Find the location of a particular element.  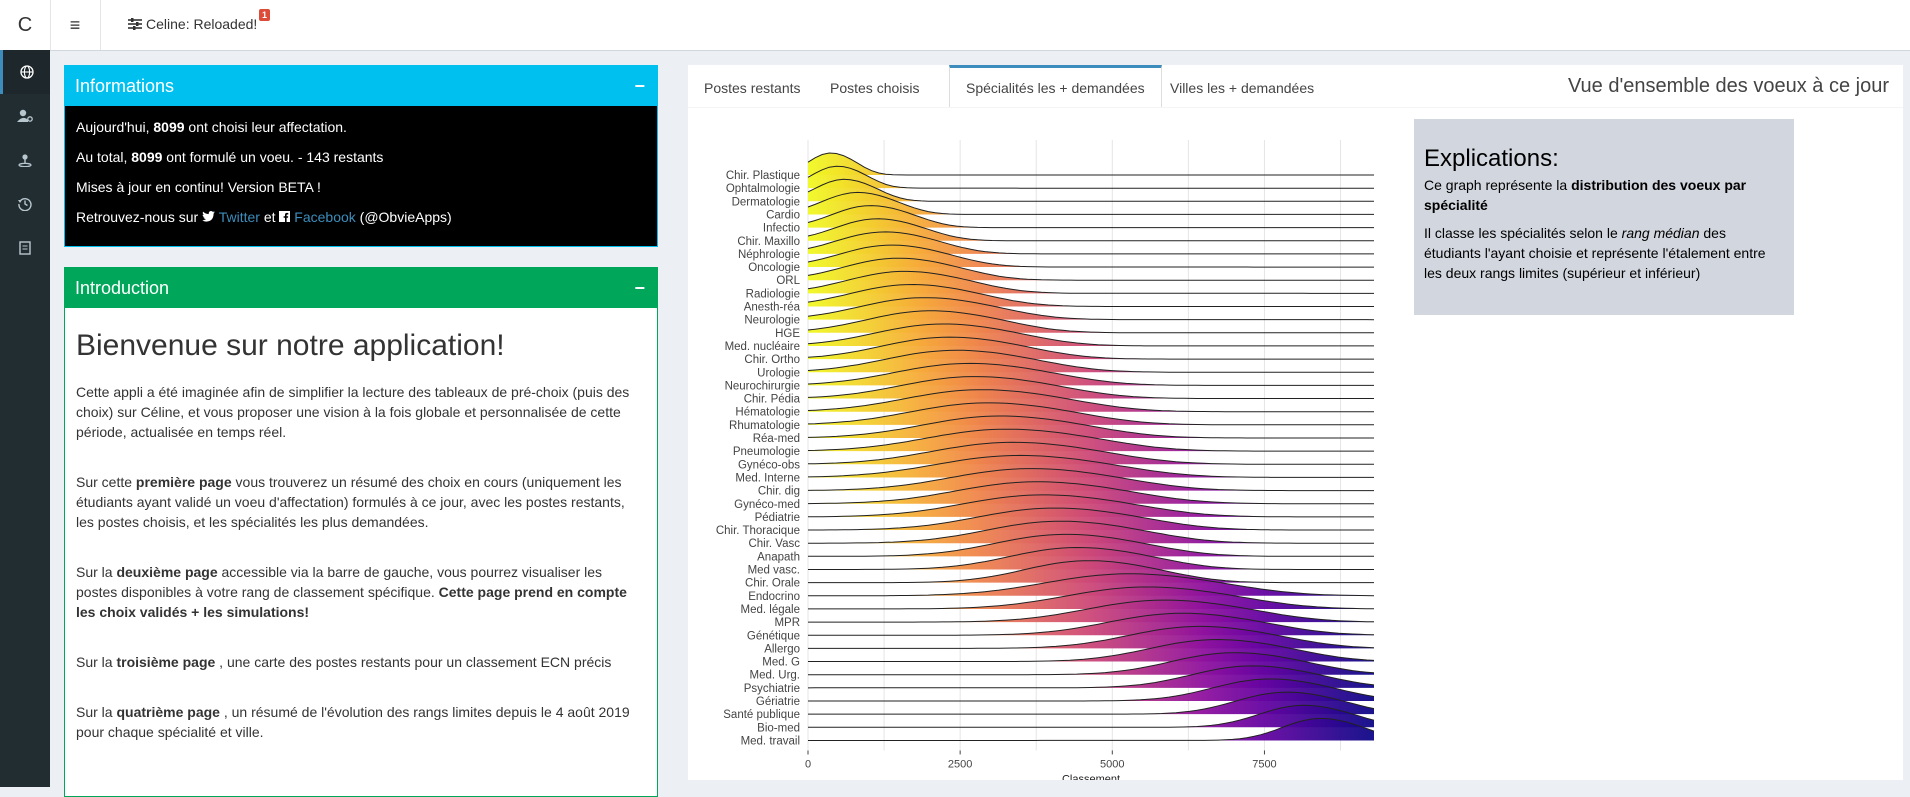

ridge-label: Cardio is located at coordinates (783, 215).